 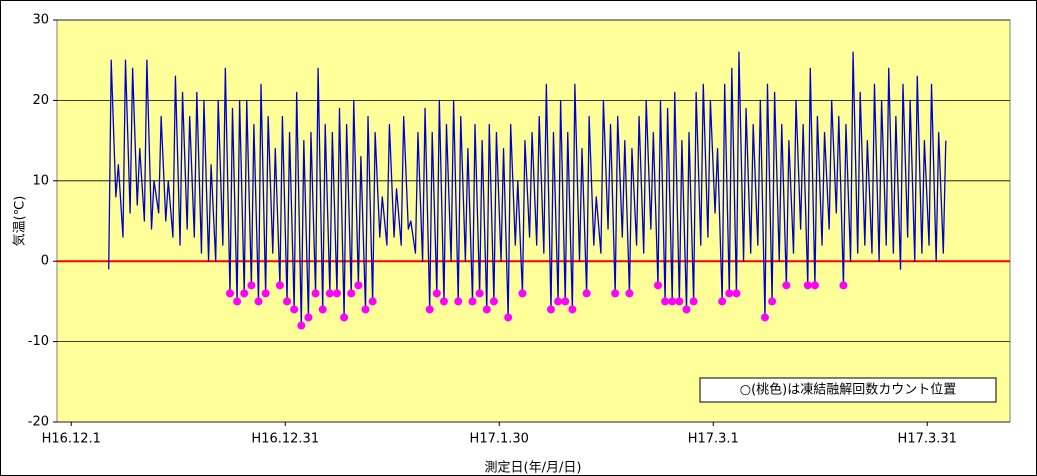 I want to click on y-tick-label: 30, so click(x=40, y=20).